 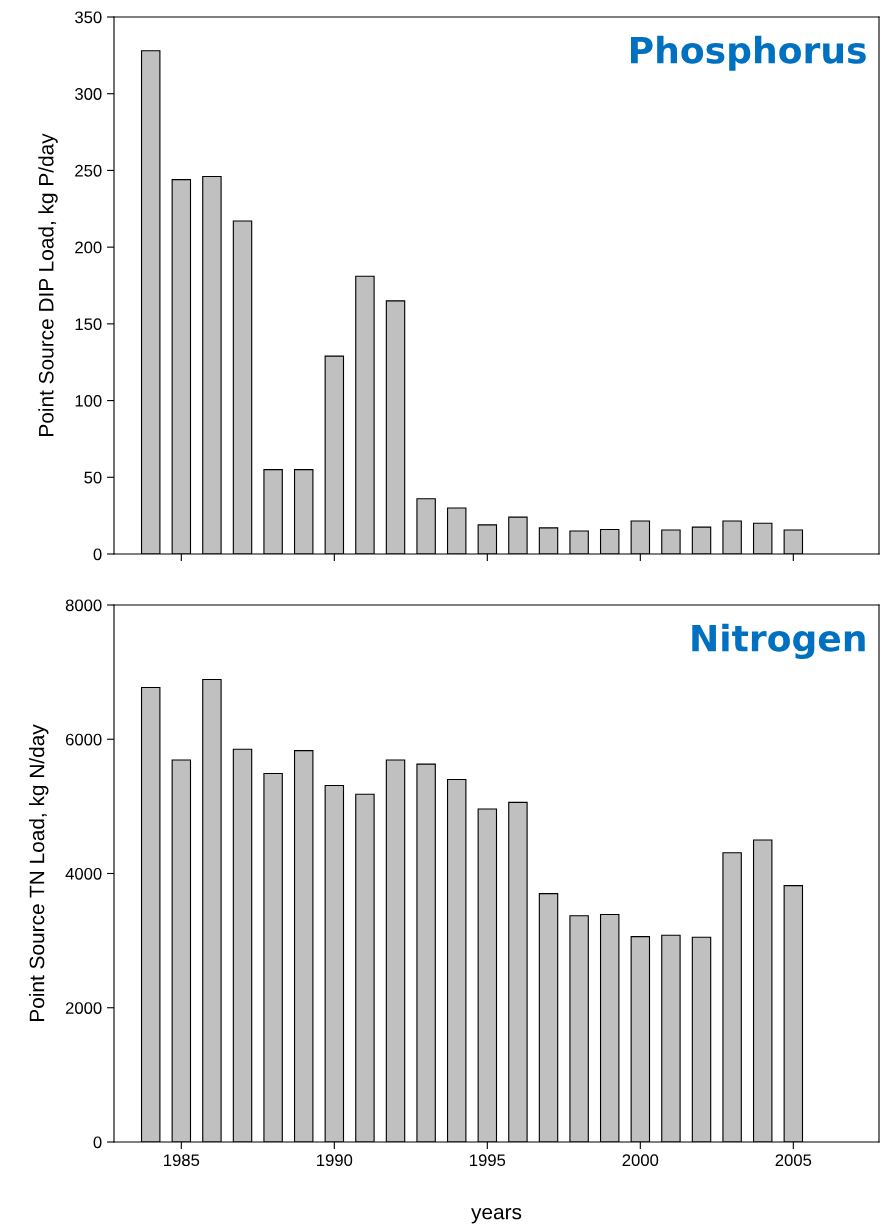 What do you see at coordinates (748, 53) in the screenshot?
I see `text: Phosphorus` at bounding box center [748, 53].